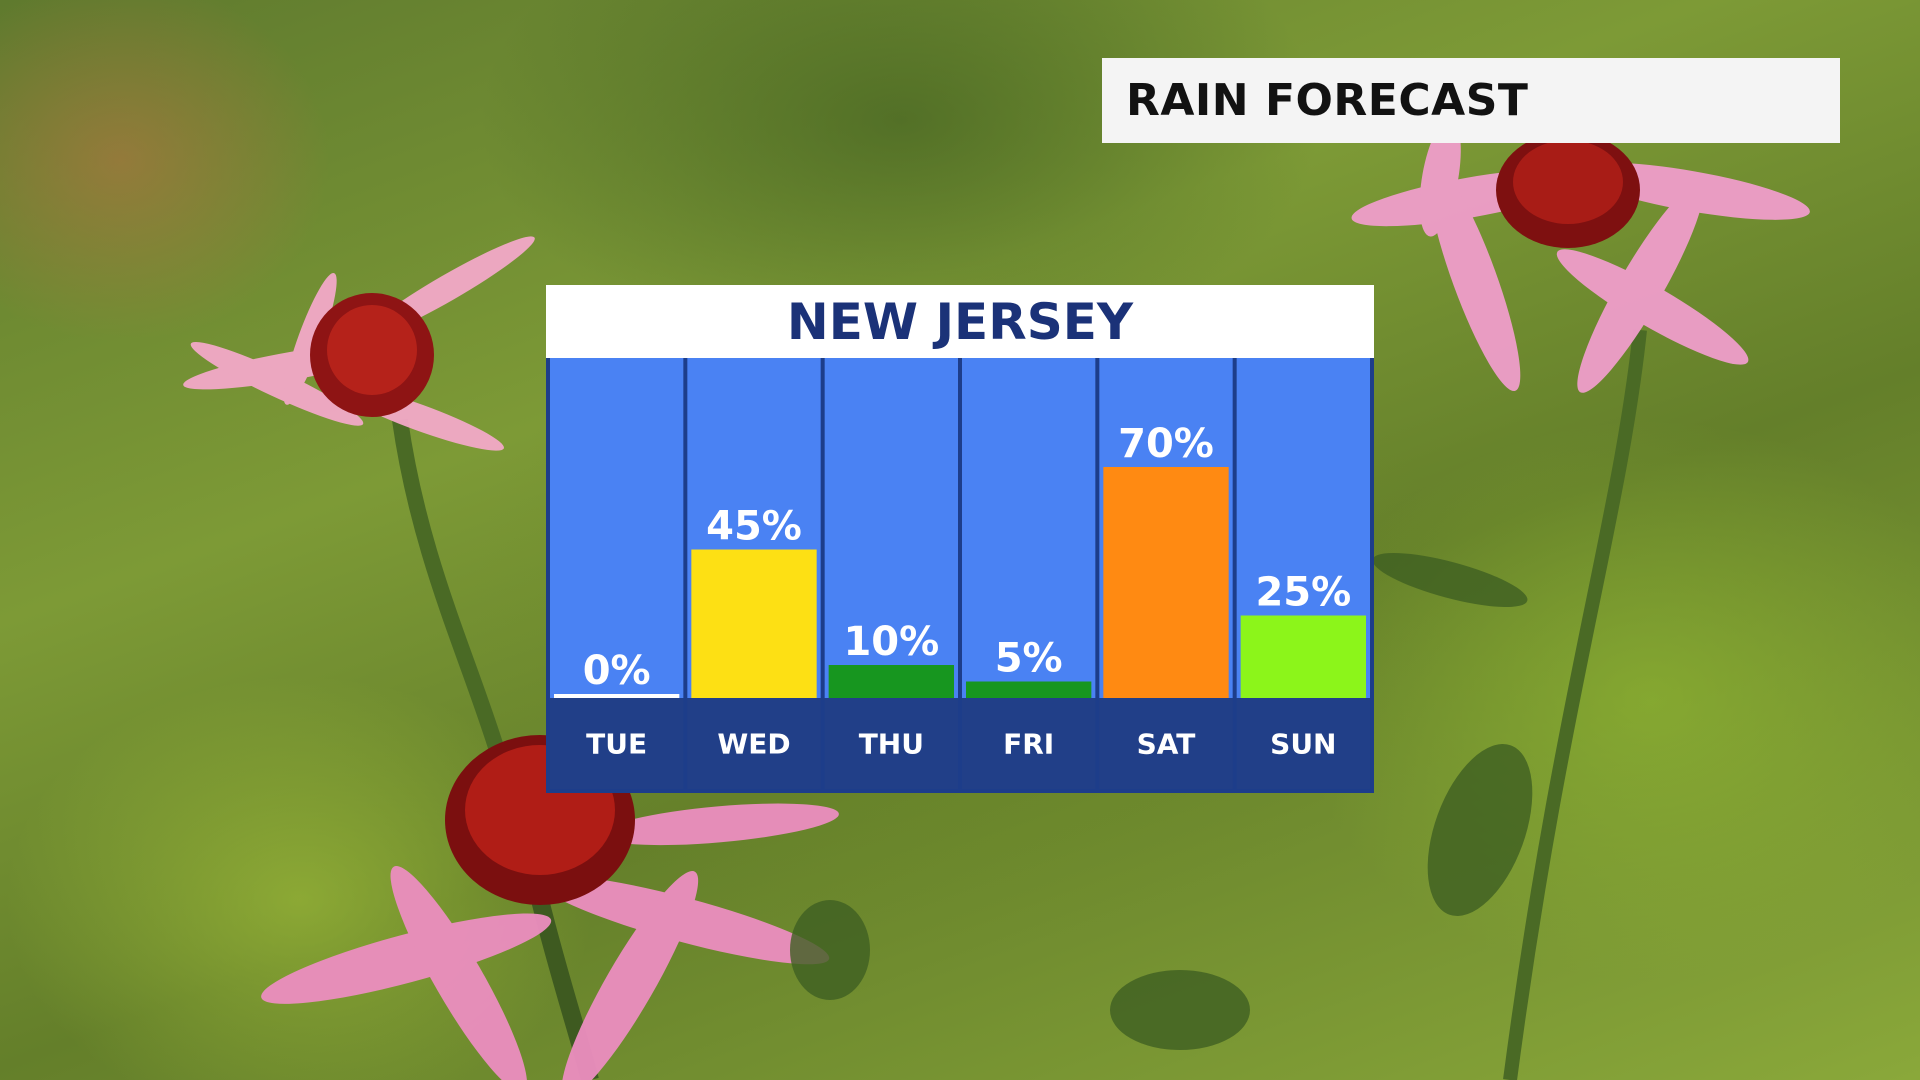  What do you see at coordinates (1166, 582) in the screenshot?
I see `bar-sat` at bounding box center [1166, 582].